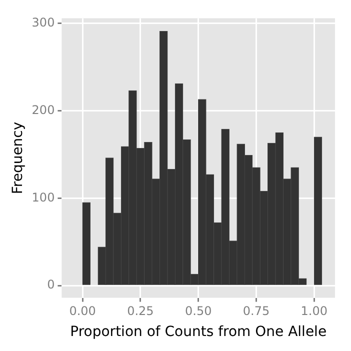 The image size is (351, 351). I want to click on y-tick-label: 300, so click(43, 23).